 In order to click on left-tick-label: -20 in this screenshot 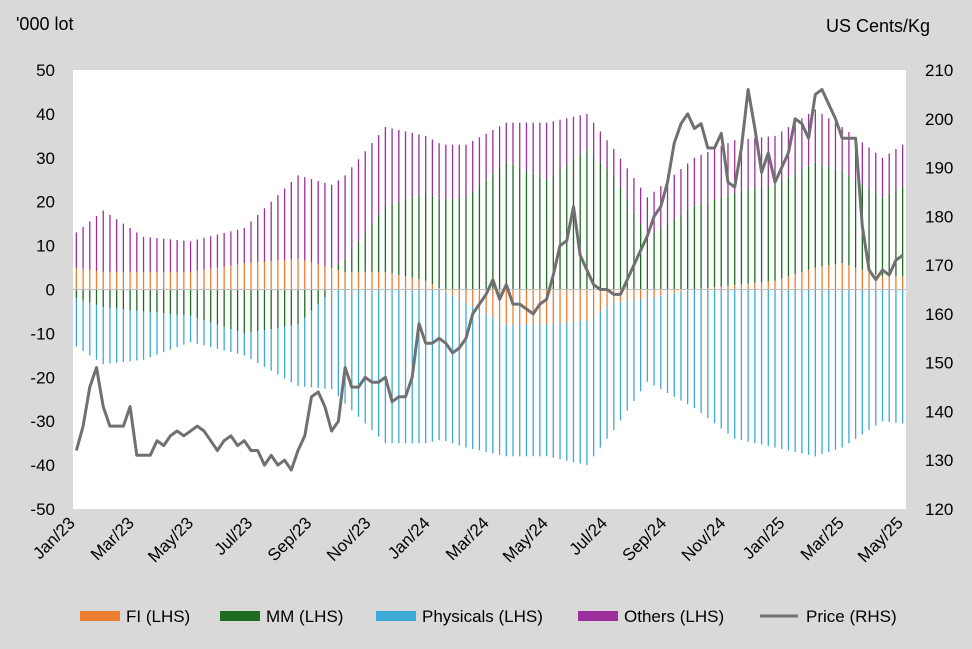, I will do `click(42, 377)`.